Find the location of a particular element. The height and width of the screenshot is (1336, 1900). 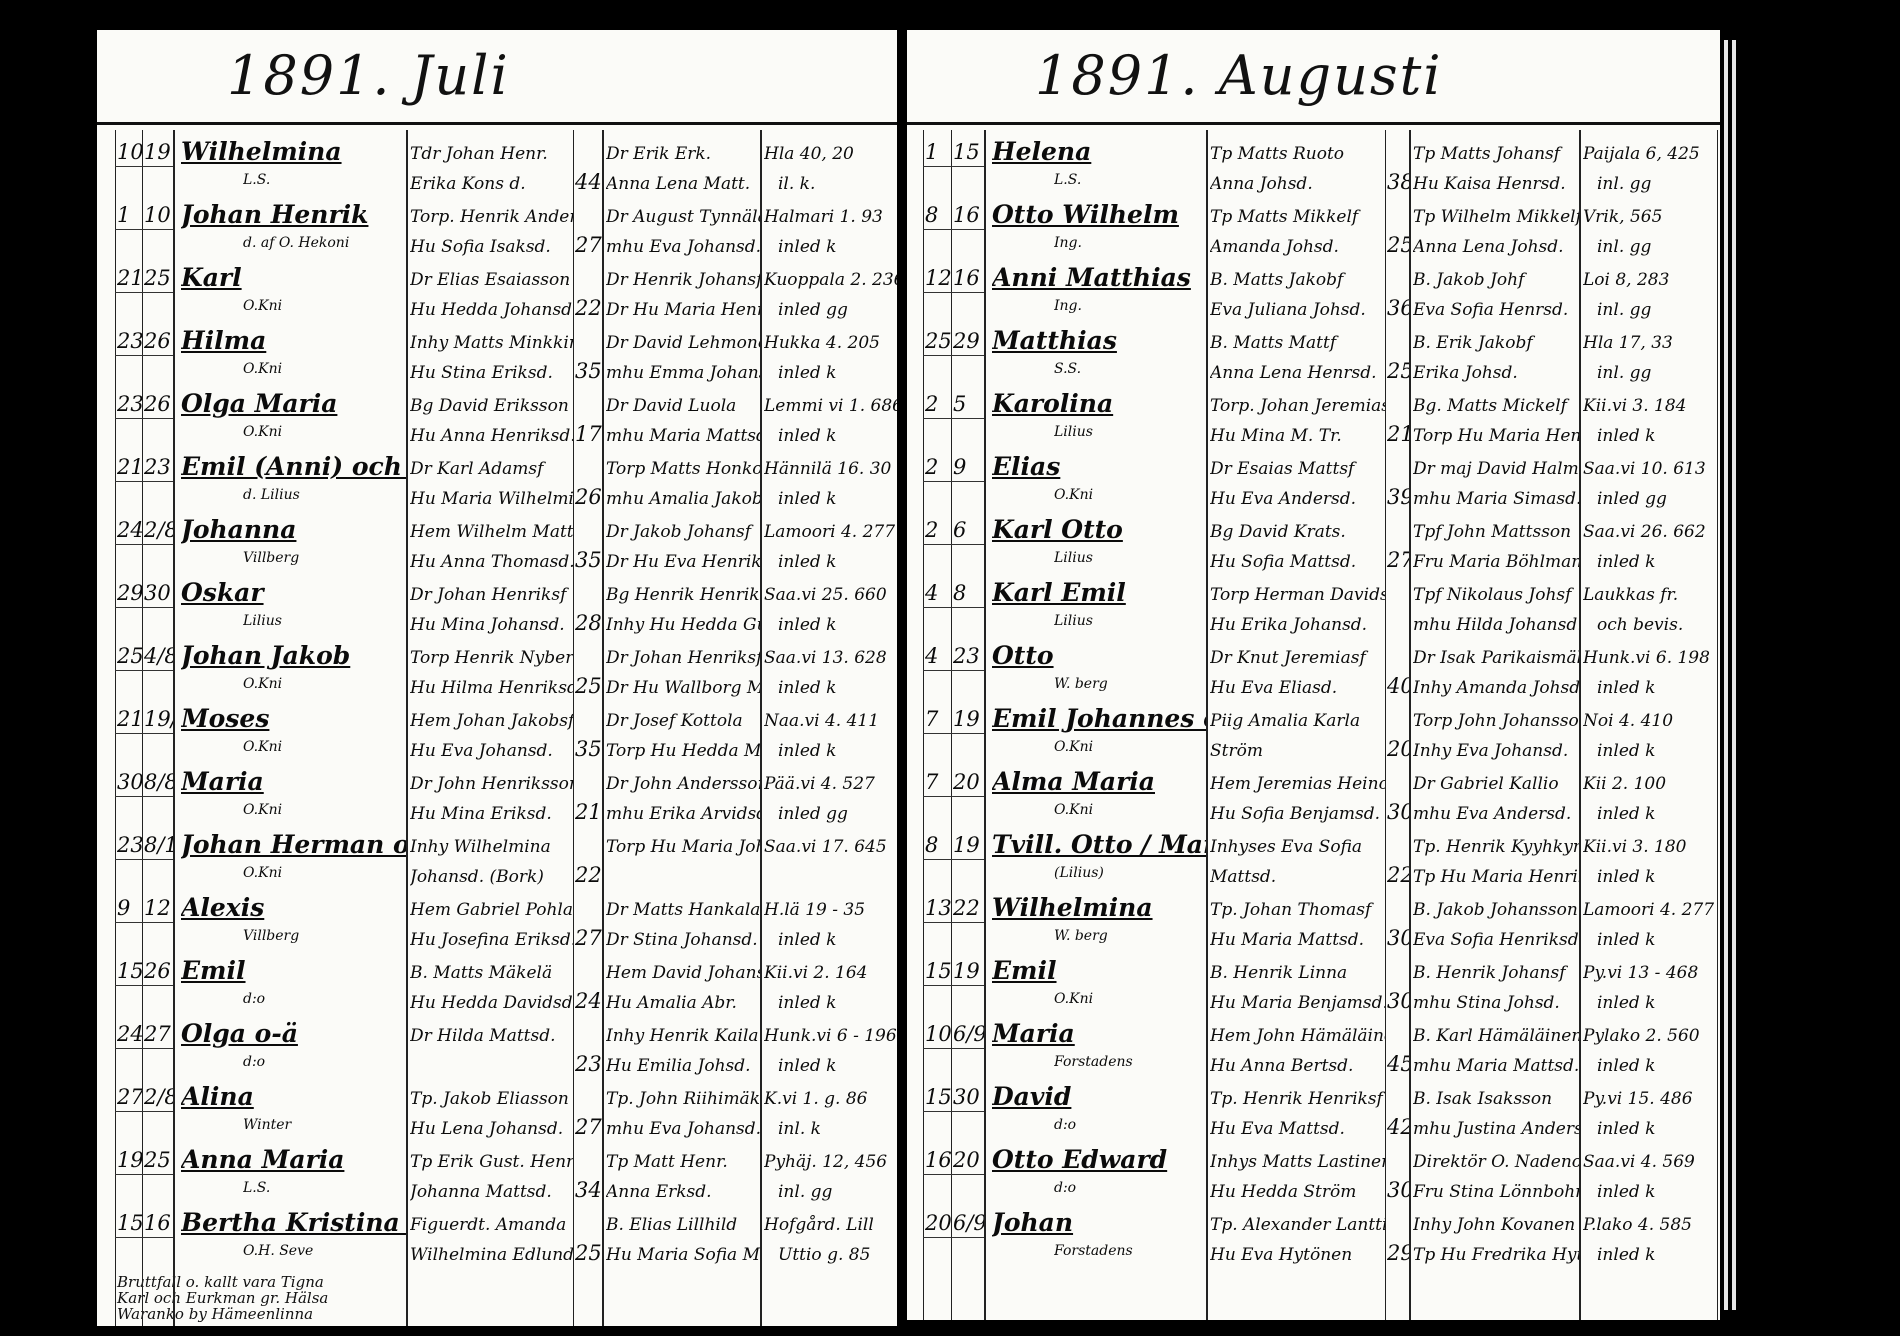

witness-2: Anna Erksd. is located at coordinates (659, 1192).